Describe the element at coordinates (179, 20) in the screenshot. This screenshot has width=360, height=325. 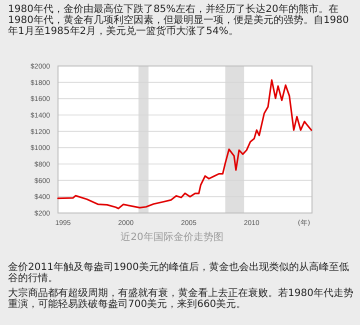
I see `text: 1980年代，金价由最高位下跌了85%左右，并经历了长达20年的熊市。在1980年代，黄金有几项利空因素，但最明显一项，便是美元的强势。自1980年1月至1985年2月，美元兑一篮货币大涨了54%。` at that location.